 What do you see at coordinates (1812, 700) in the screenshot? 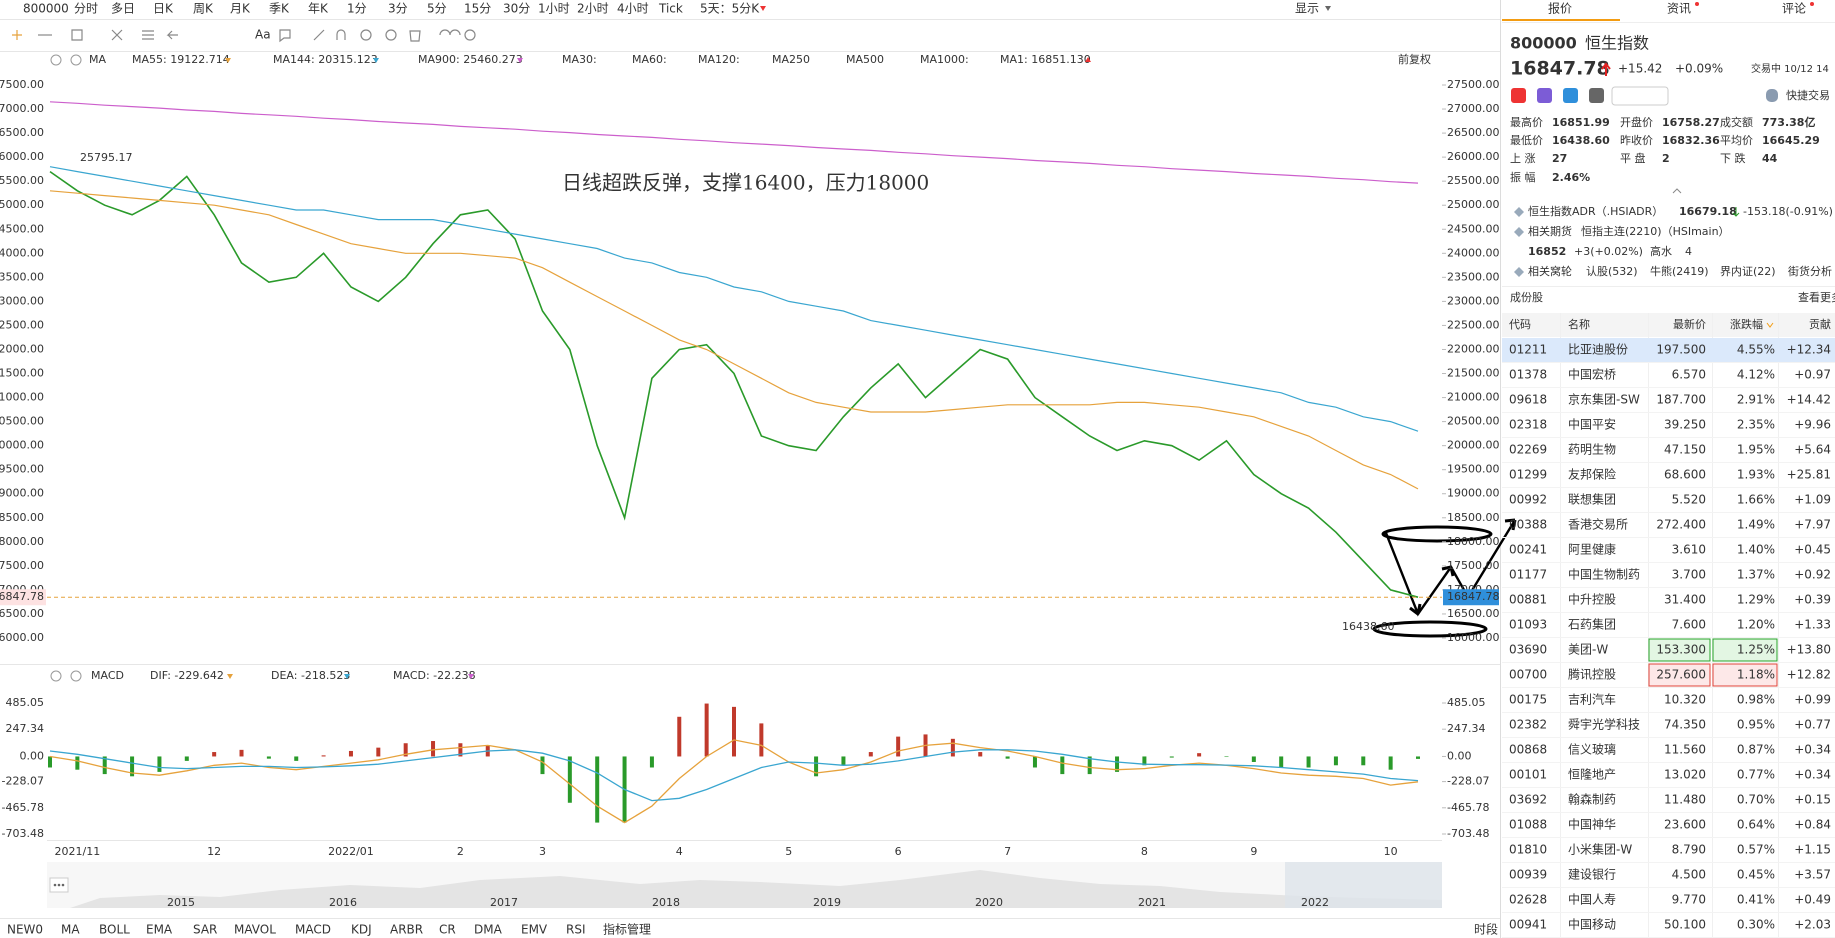
I see `table-cell: +0.99` at bounding box center [1812, 700].